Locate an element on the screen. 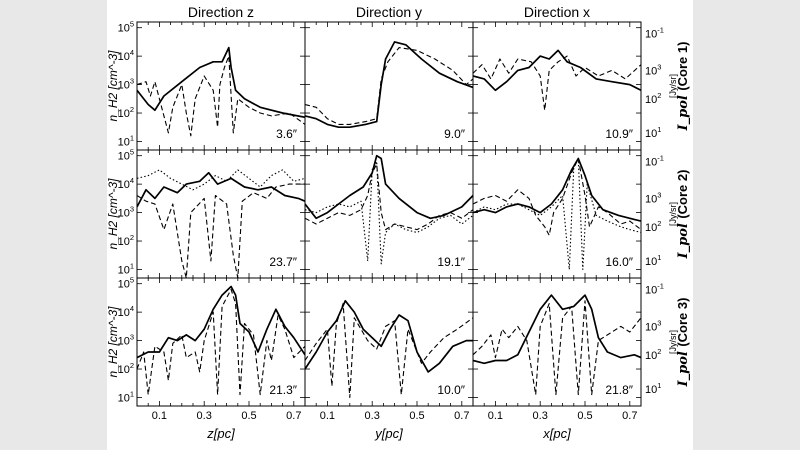 The width and height of the screenshot is (800, 450). panel: 21.8″ is located at coordinates (557, 342).